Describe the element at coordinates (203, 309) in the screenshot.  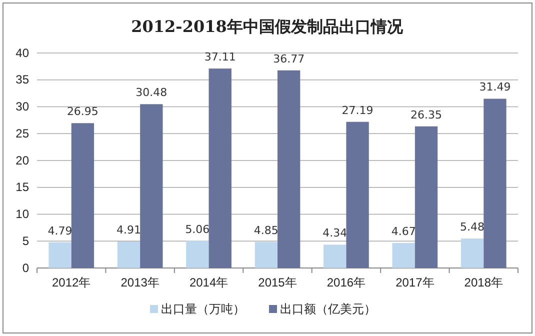
I see `legend-label: 出口量（万吨）` at that location.